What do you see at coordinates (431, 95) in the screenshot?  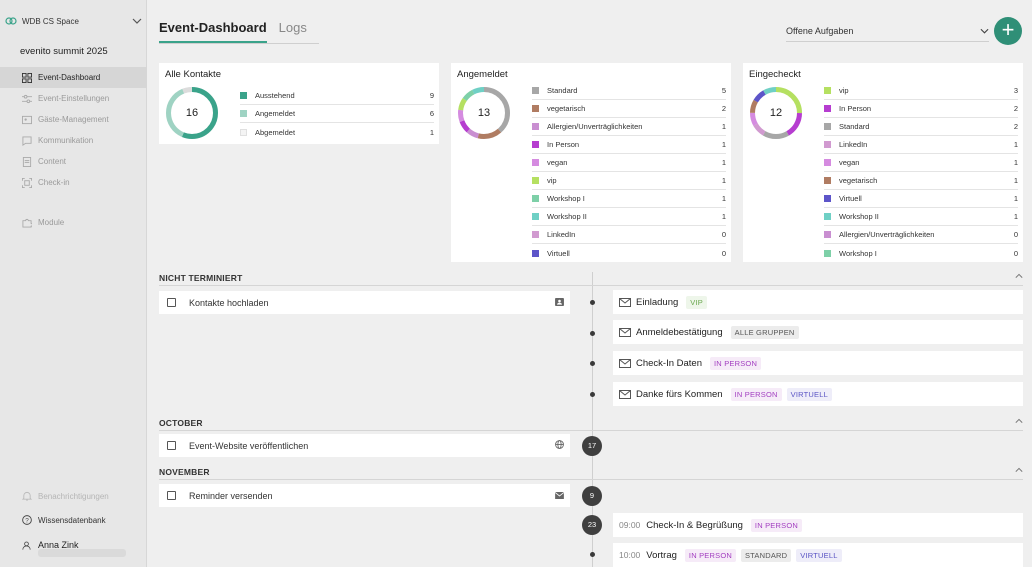 I see `legend-value: 9` at bounding box center [431, 95].